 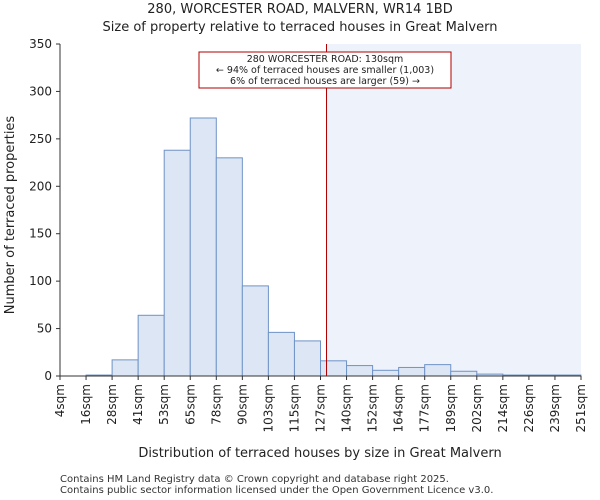 What do you see at coordinates (10, 215) in the screenshot?
I see `y-axis-label: Number of terraced properties` at bounding box center [10, 215].